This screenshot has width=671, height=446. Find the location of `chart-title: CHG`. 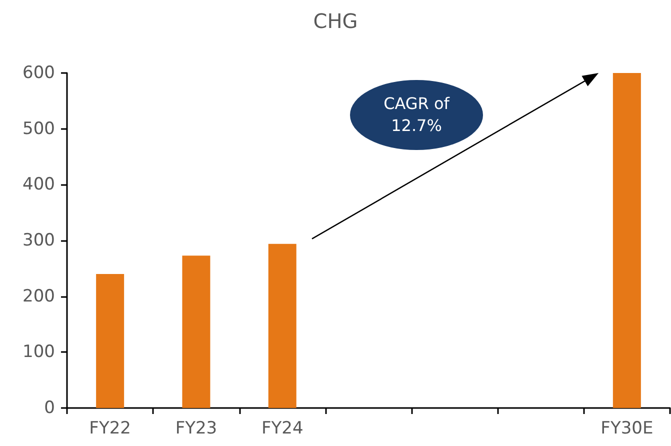

chart-title: CHG is located at coordinates (335, 21).